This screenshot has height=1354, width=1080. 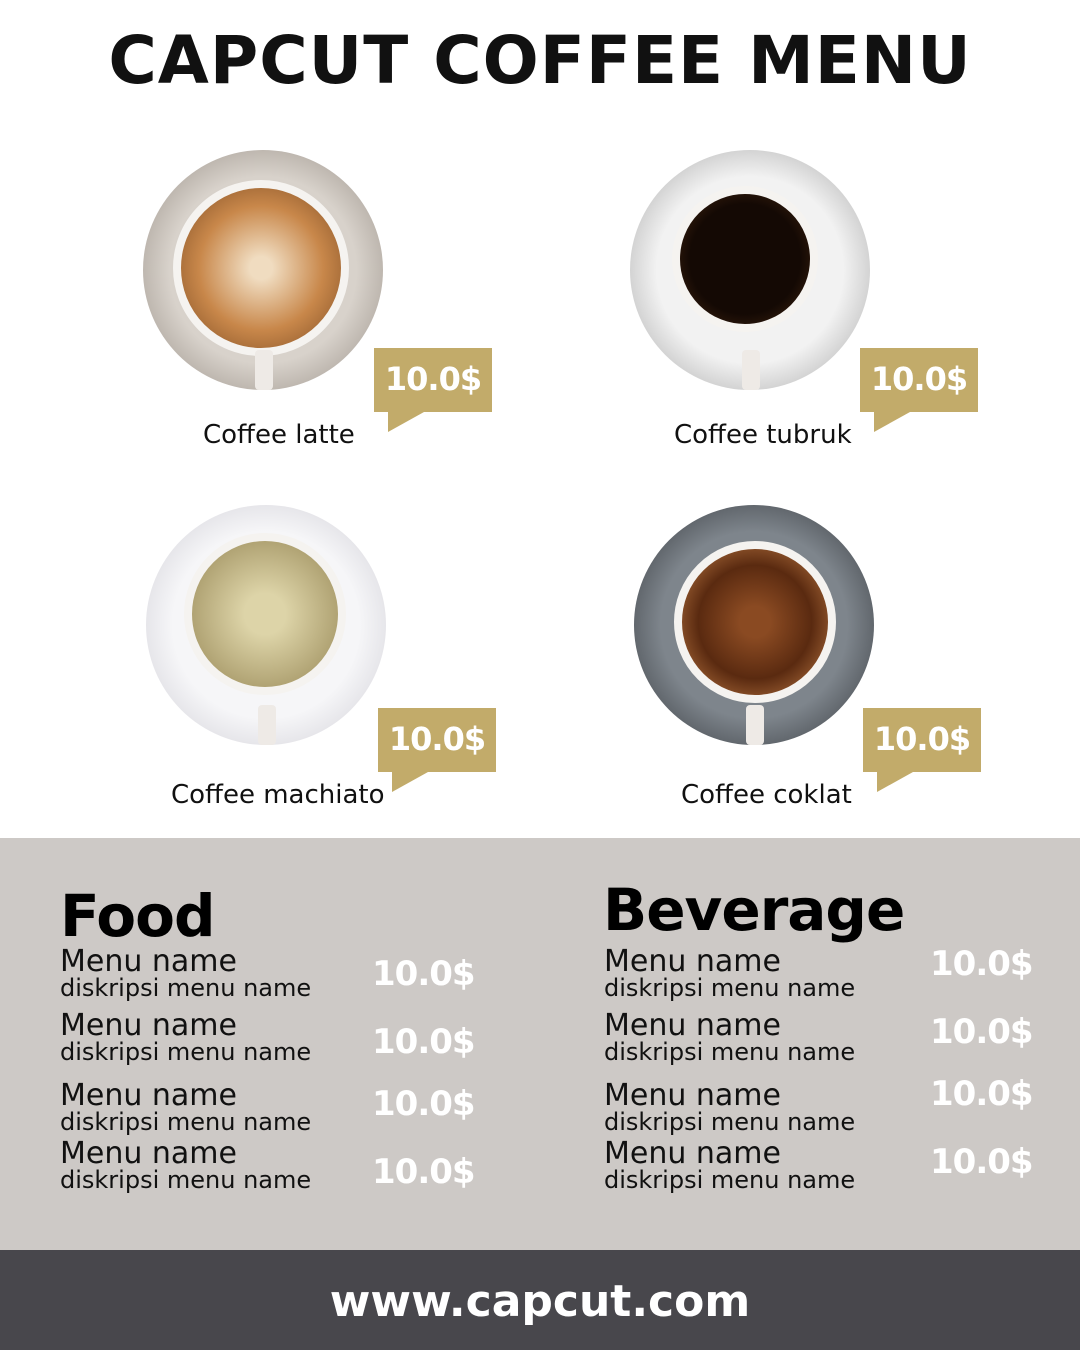 What do you see at coordinates (763, 435) in the screenshot?
I see `coffee-name: Coffee tubruk` at bounding box center [763, 435].